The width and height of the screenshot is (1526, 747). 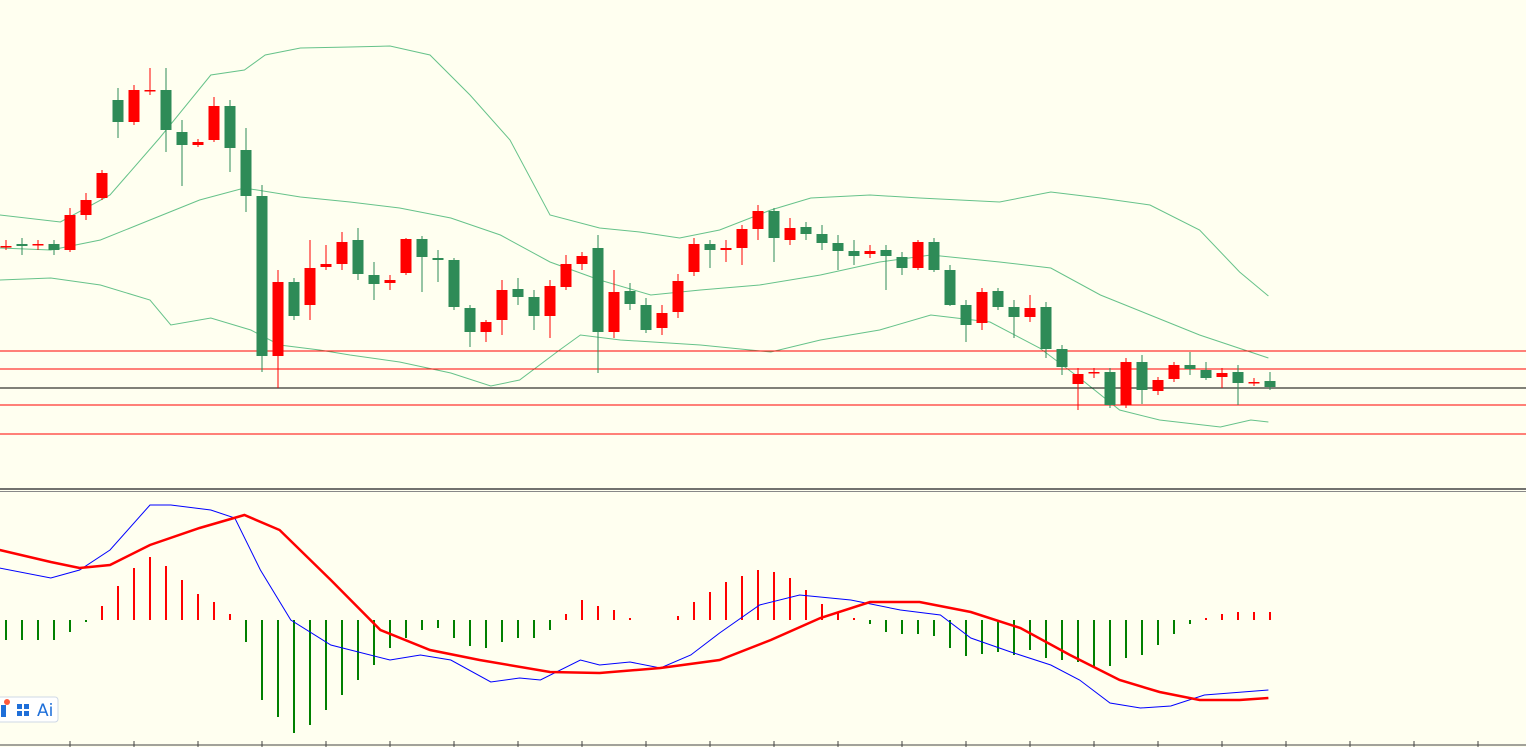 I want to click on ai-button-frame, so click(x=29, y=709).